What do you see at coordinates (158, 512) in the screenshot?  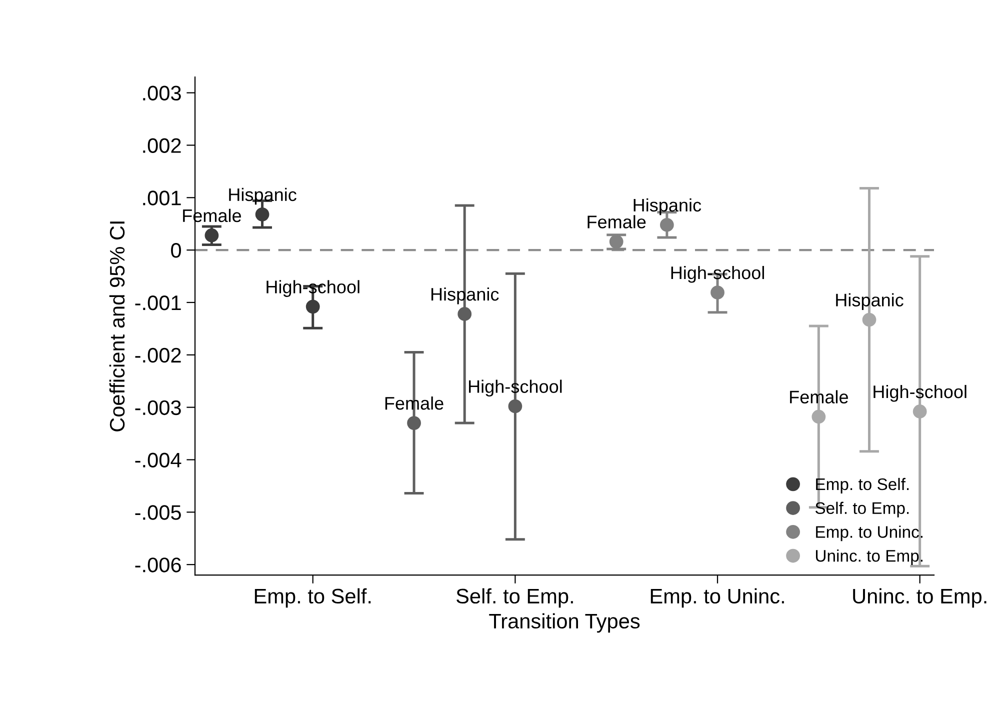 I see `y-tick-label: -.005` at bounding box center [158, 512].